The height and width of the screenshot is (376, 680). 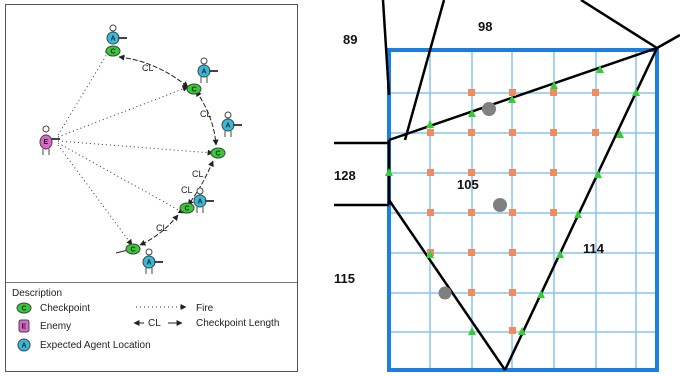 I want to click on region-label-89: 89, so click(x=350, y=39).